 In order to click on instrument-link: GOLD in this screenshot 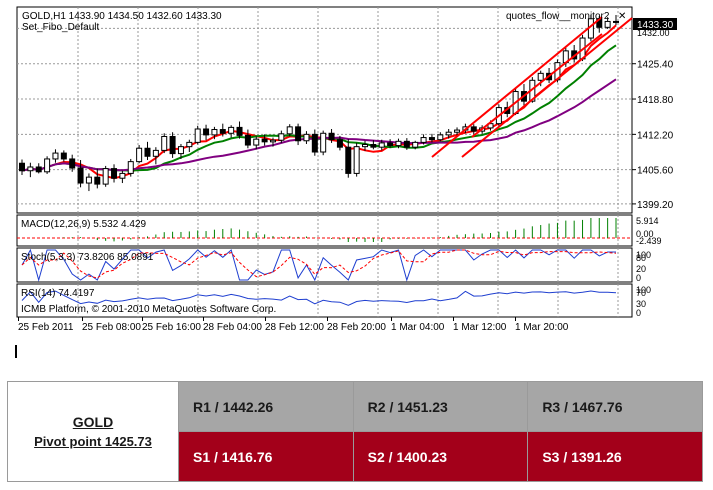, I will do `click(93, 422)`.